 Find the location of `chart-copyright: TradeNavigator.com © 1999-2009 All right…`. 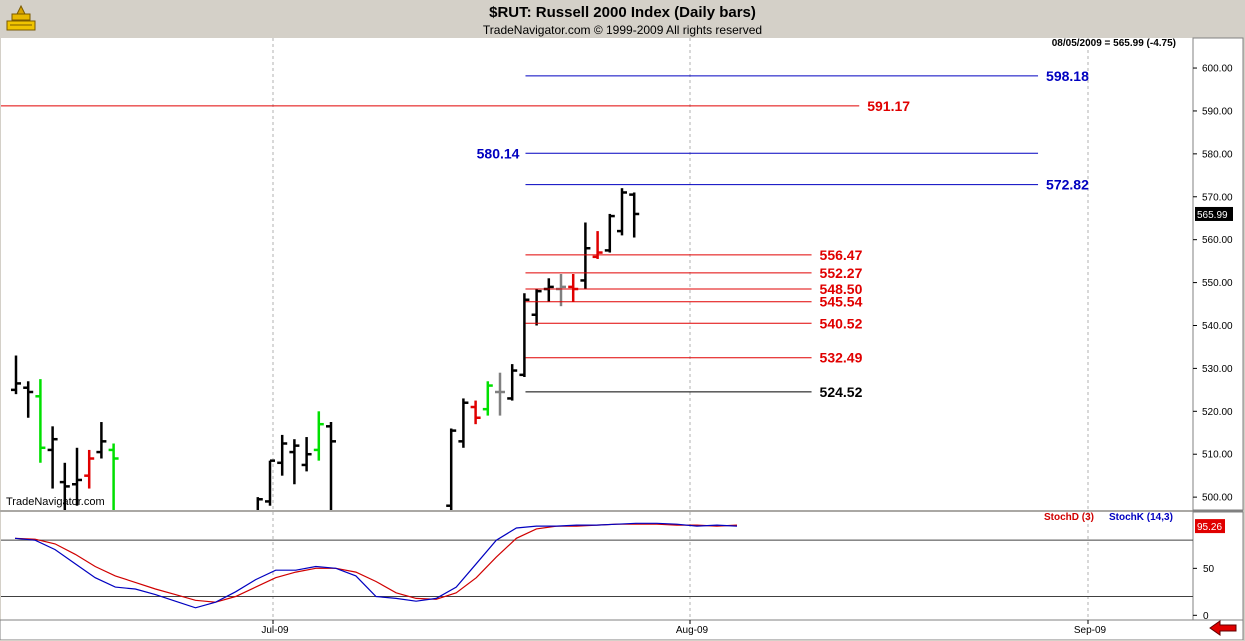

chart-copyright: TradeNavigator.com © 1999-2009 All right… is located at coordinates (622, 30).